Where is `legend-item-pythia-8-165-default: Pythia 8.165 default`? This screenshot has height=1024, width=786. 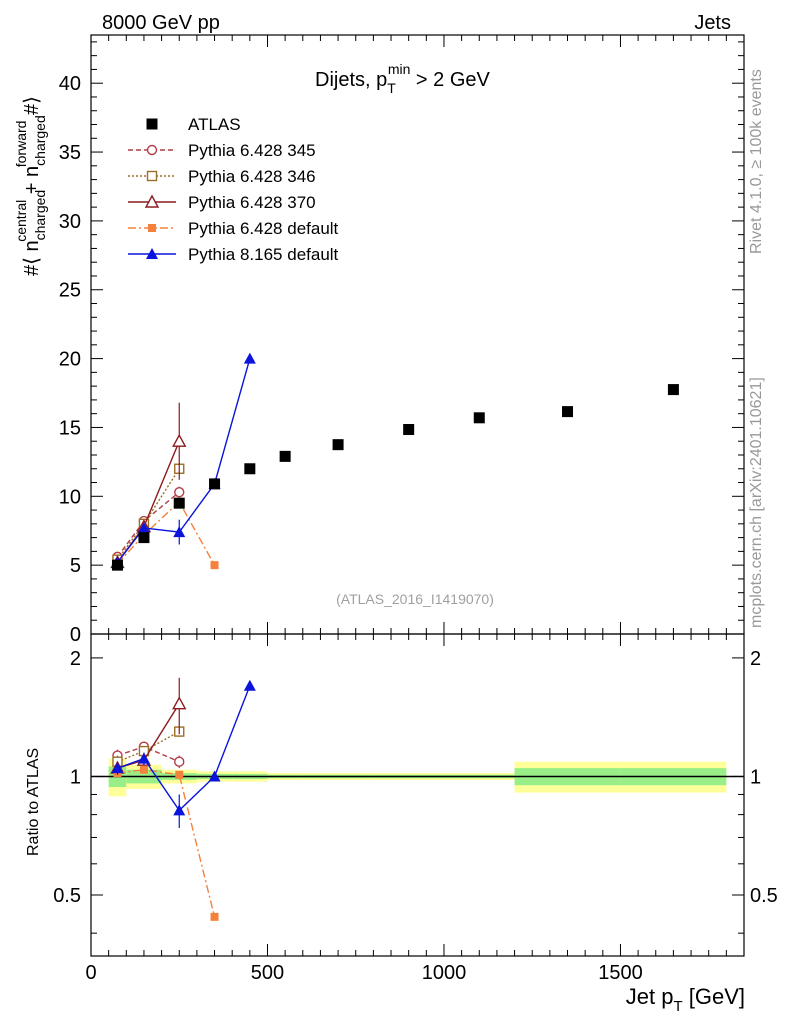 legend-item-pythia-8-165-default: Pythia 8.165 default is located at coordinates (233, 254).